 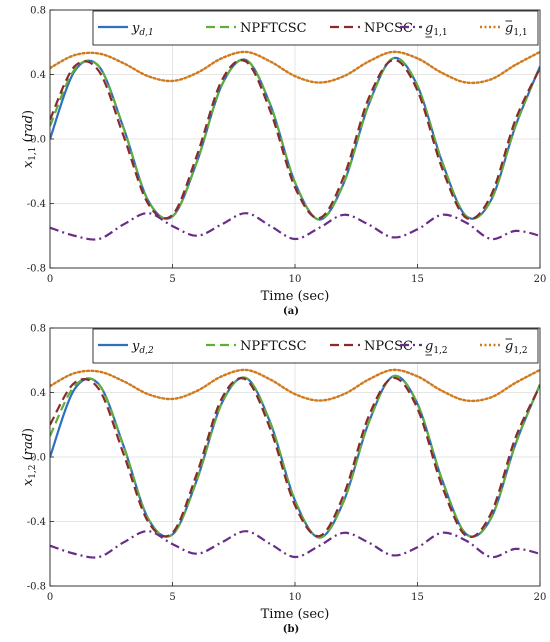 I want to click on legend: yd,1 NPFTCSC NPCSC g1,1 g1,1, so click(x=315, y=28).